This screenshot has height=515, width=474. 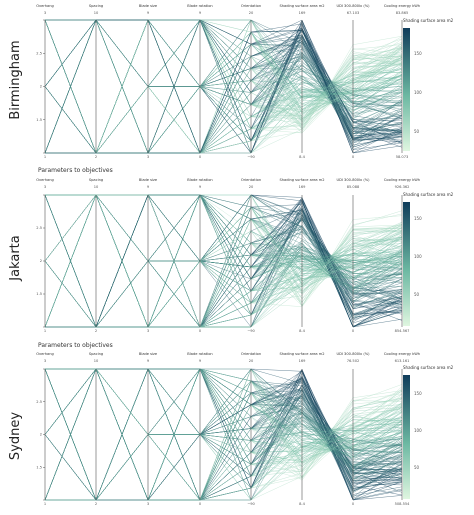 What do you see at coordinates (251, 157) in the screenshot?
I see `axis-min-label: −90` at bounding box center [251, 157].